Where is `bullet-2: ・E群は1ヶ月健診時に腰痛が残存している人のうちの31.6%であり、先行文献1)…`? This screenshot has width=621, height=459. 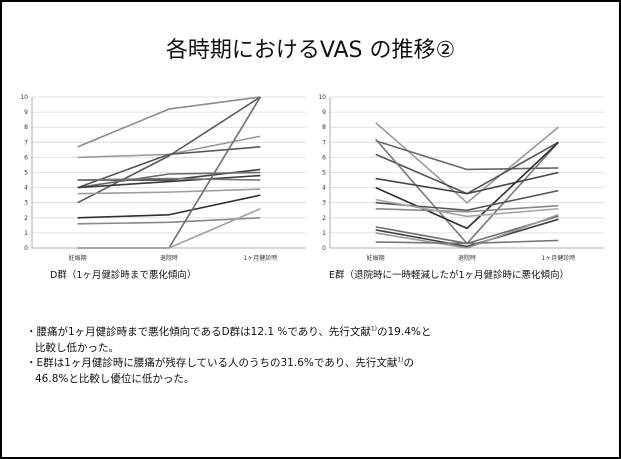
bullet-2: ・E群は1ヶ月健診時に腰痛が残存している人のうちの31.6%であり、先行文献1)… is located at coordinates (220, 362).